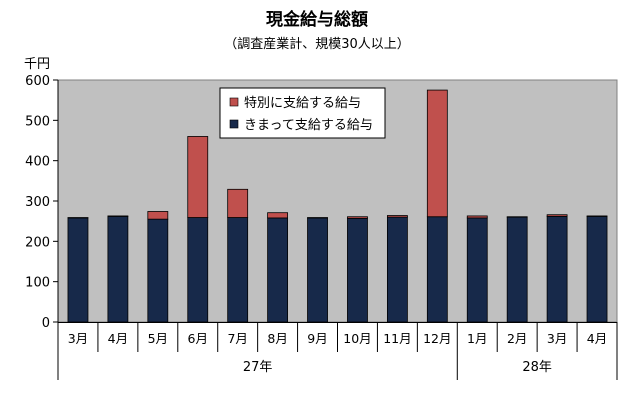  I want to click on x-tick-label: 7月, so click(237, 338).